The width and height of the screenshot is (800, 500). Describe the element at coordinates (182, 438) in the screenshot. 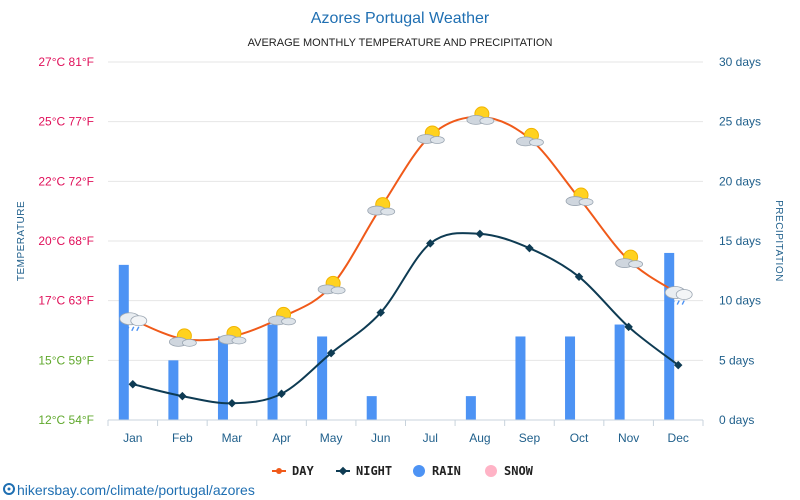

I see `month-label: Feb` at that location.